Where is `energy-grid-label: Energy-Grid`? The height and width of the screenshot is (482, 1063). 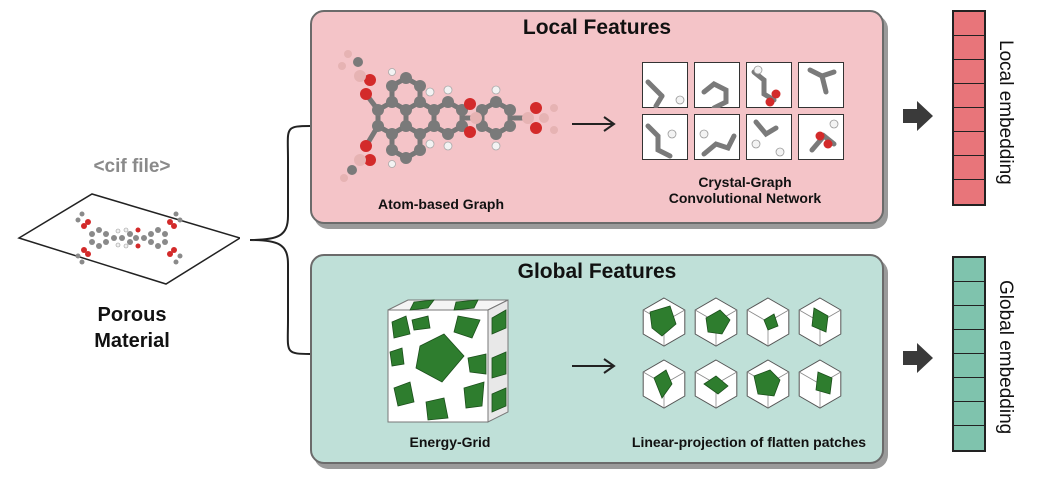
energy-grid-label: Energy-Grid is located at coordinates (450, 442).